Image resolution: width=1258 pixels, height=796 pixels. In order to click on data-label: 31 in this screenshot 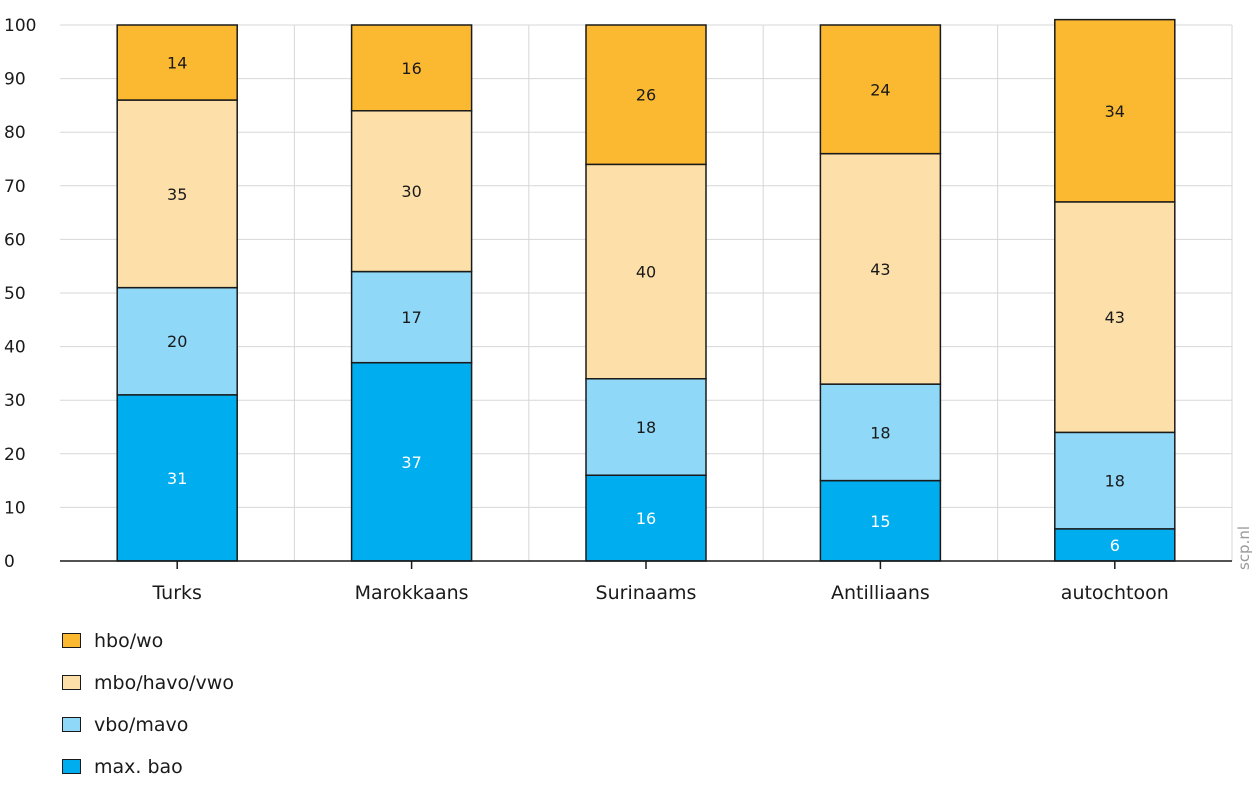, I will do `click(177, 478)`.